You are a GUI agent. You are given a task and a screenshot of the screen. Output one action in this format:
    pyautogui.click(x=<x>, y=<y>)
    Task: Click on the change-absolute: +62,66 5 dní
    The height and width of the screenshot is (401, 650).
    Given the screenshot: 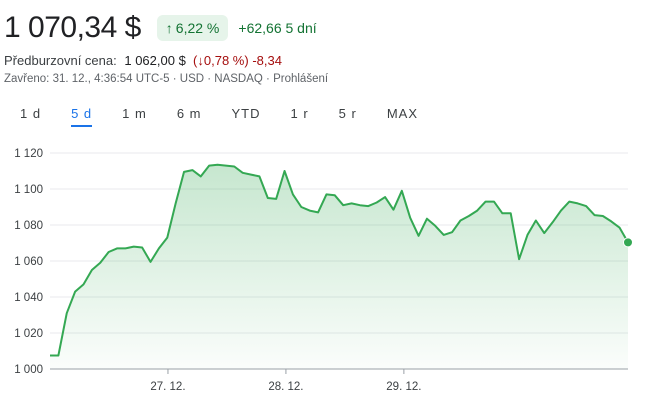 What is the action you would take?
    pyautogui.click(x=277, y=28)
    